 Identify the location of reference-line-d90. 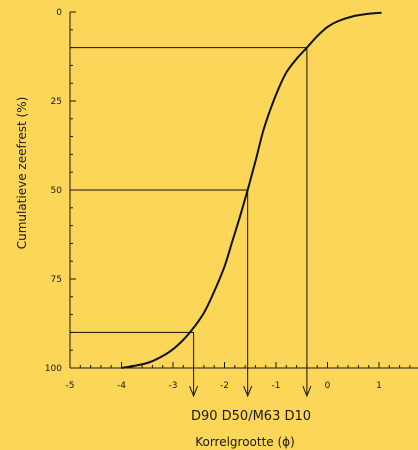
(132, 362).